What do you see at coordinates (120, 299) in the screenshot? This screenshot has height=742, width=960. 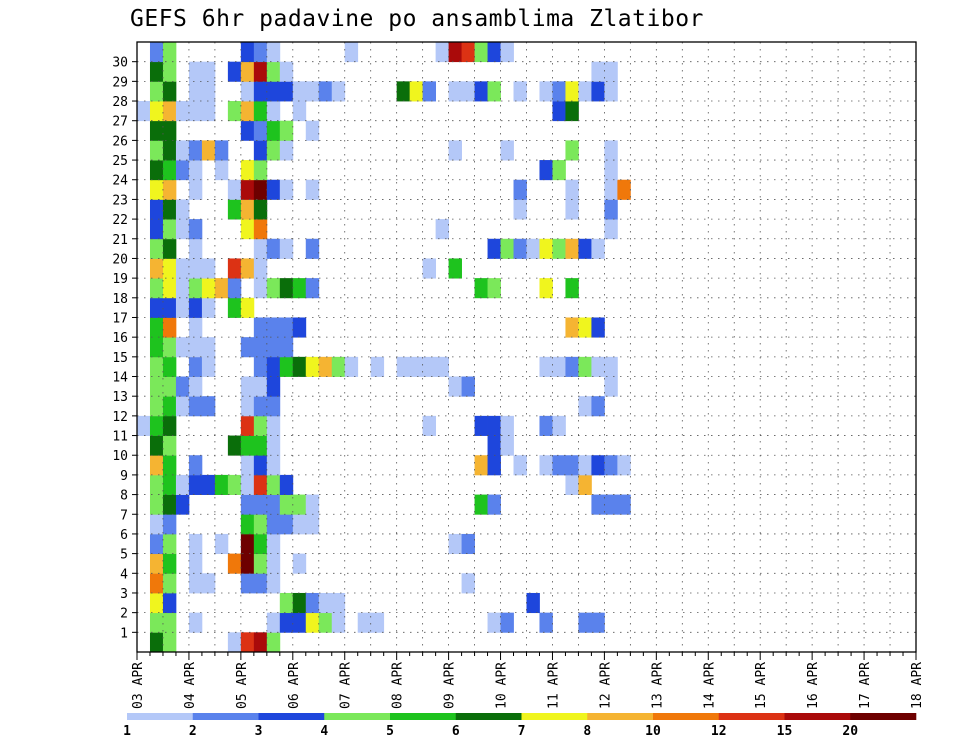 I see `y-tick-label: 18` at bounding box center [120, 299].